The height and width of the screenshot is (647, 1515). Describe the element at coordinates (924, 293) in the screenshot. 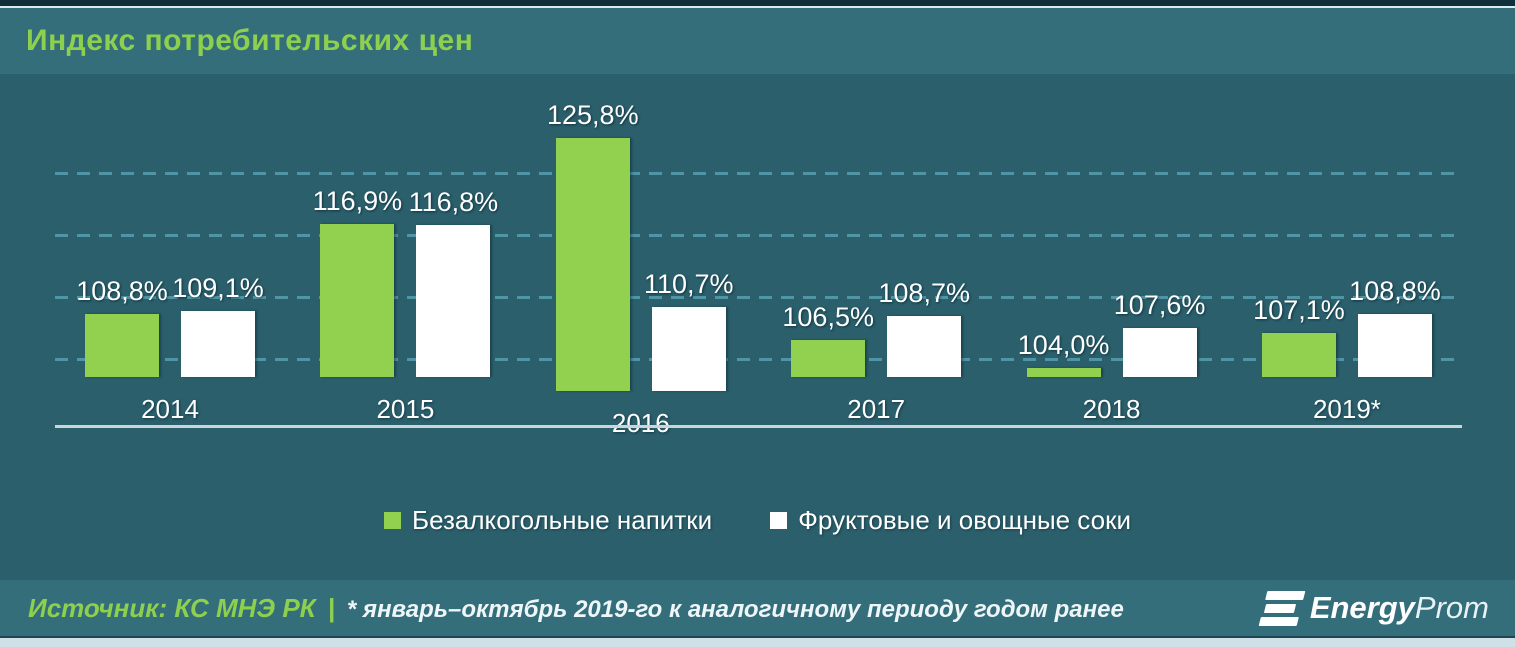

I see `bar-value-label: 108,7%` at that location.